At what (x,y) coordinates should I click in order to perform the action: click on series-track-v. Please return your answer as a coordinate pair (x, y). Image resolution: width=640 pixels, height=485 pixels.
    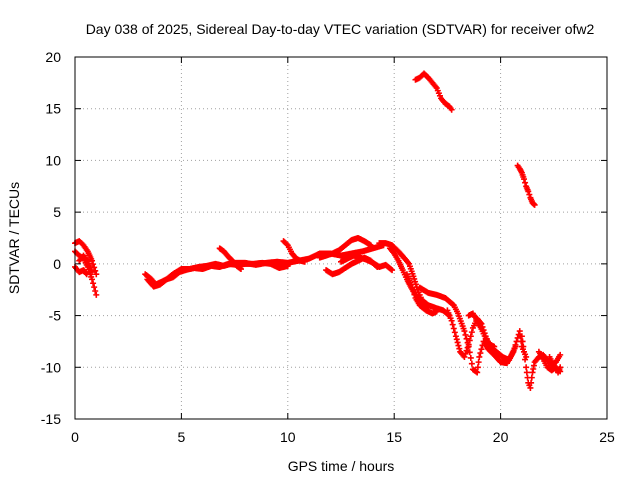
    Looking at the image, I should click on (526, 185).